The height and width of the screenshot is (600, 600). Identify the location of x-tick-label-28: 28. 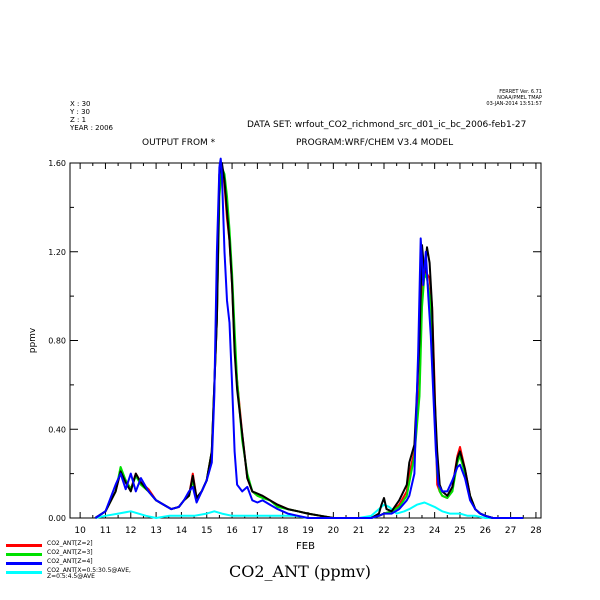
(536, 531).